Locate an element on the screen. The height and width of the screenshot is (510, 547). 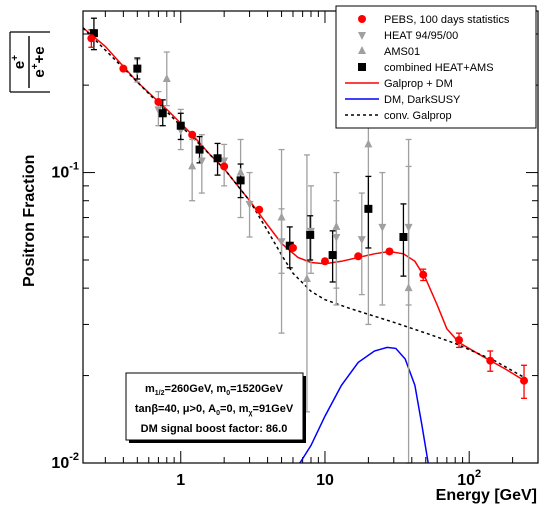
y-axis-label: Positron Fraction e+ e++e is located at coordinates (29, 159).